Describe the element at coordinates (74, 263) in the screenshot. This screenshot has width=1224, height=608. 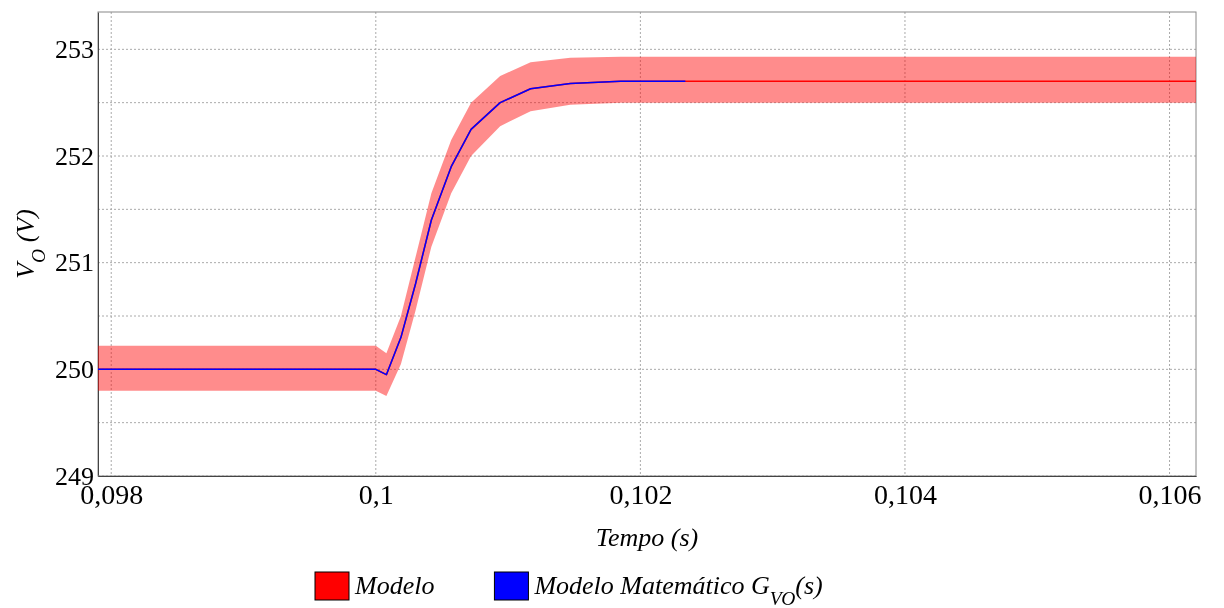
I see `y-tick-label: 251` at that location.